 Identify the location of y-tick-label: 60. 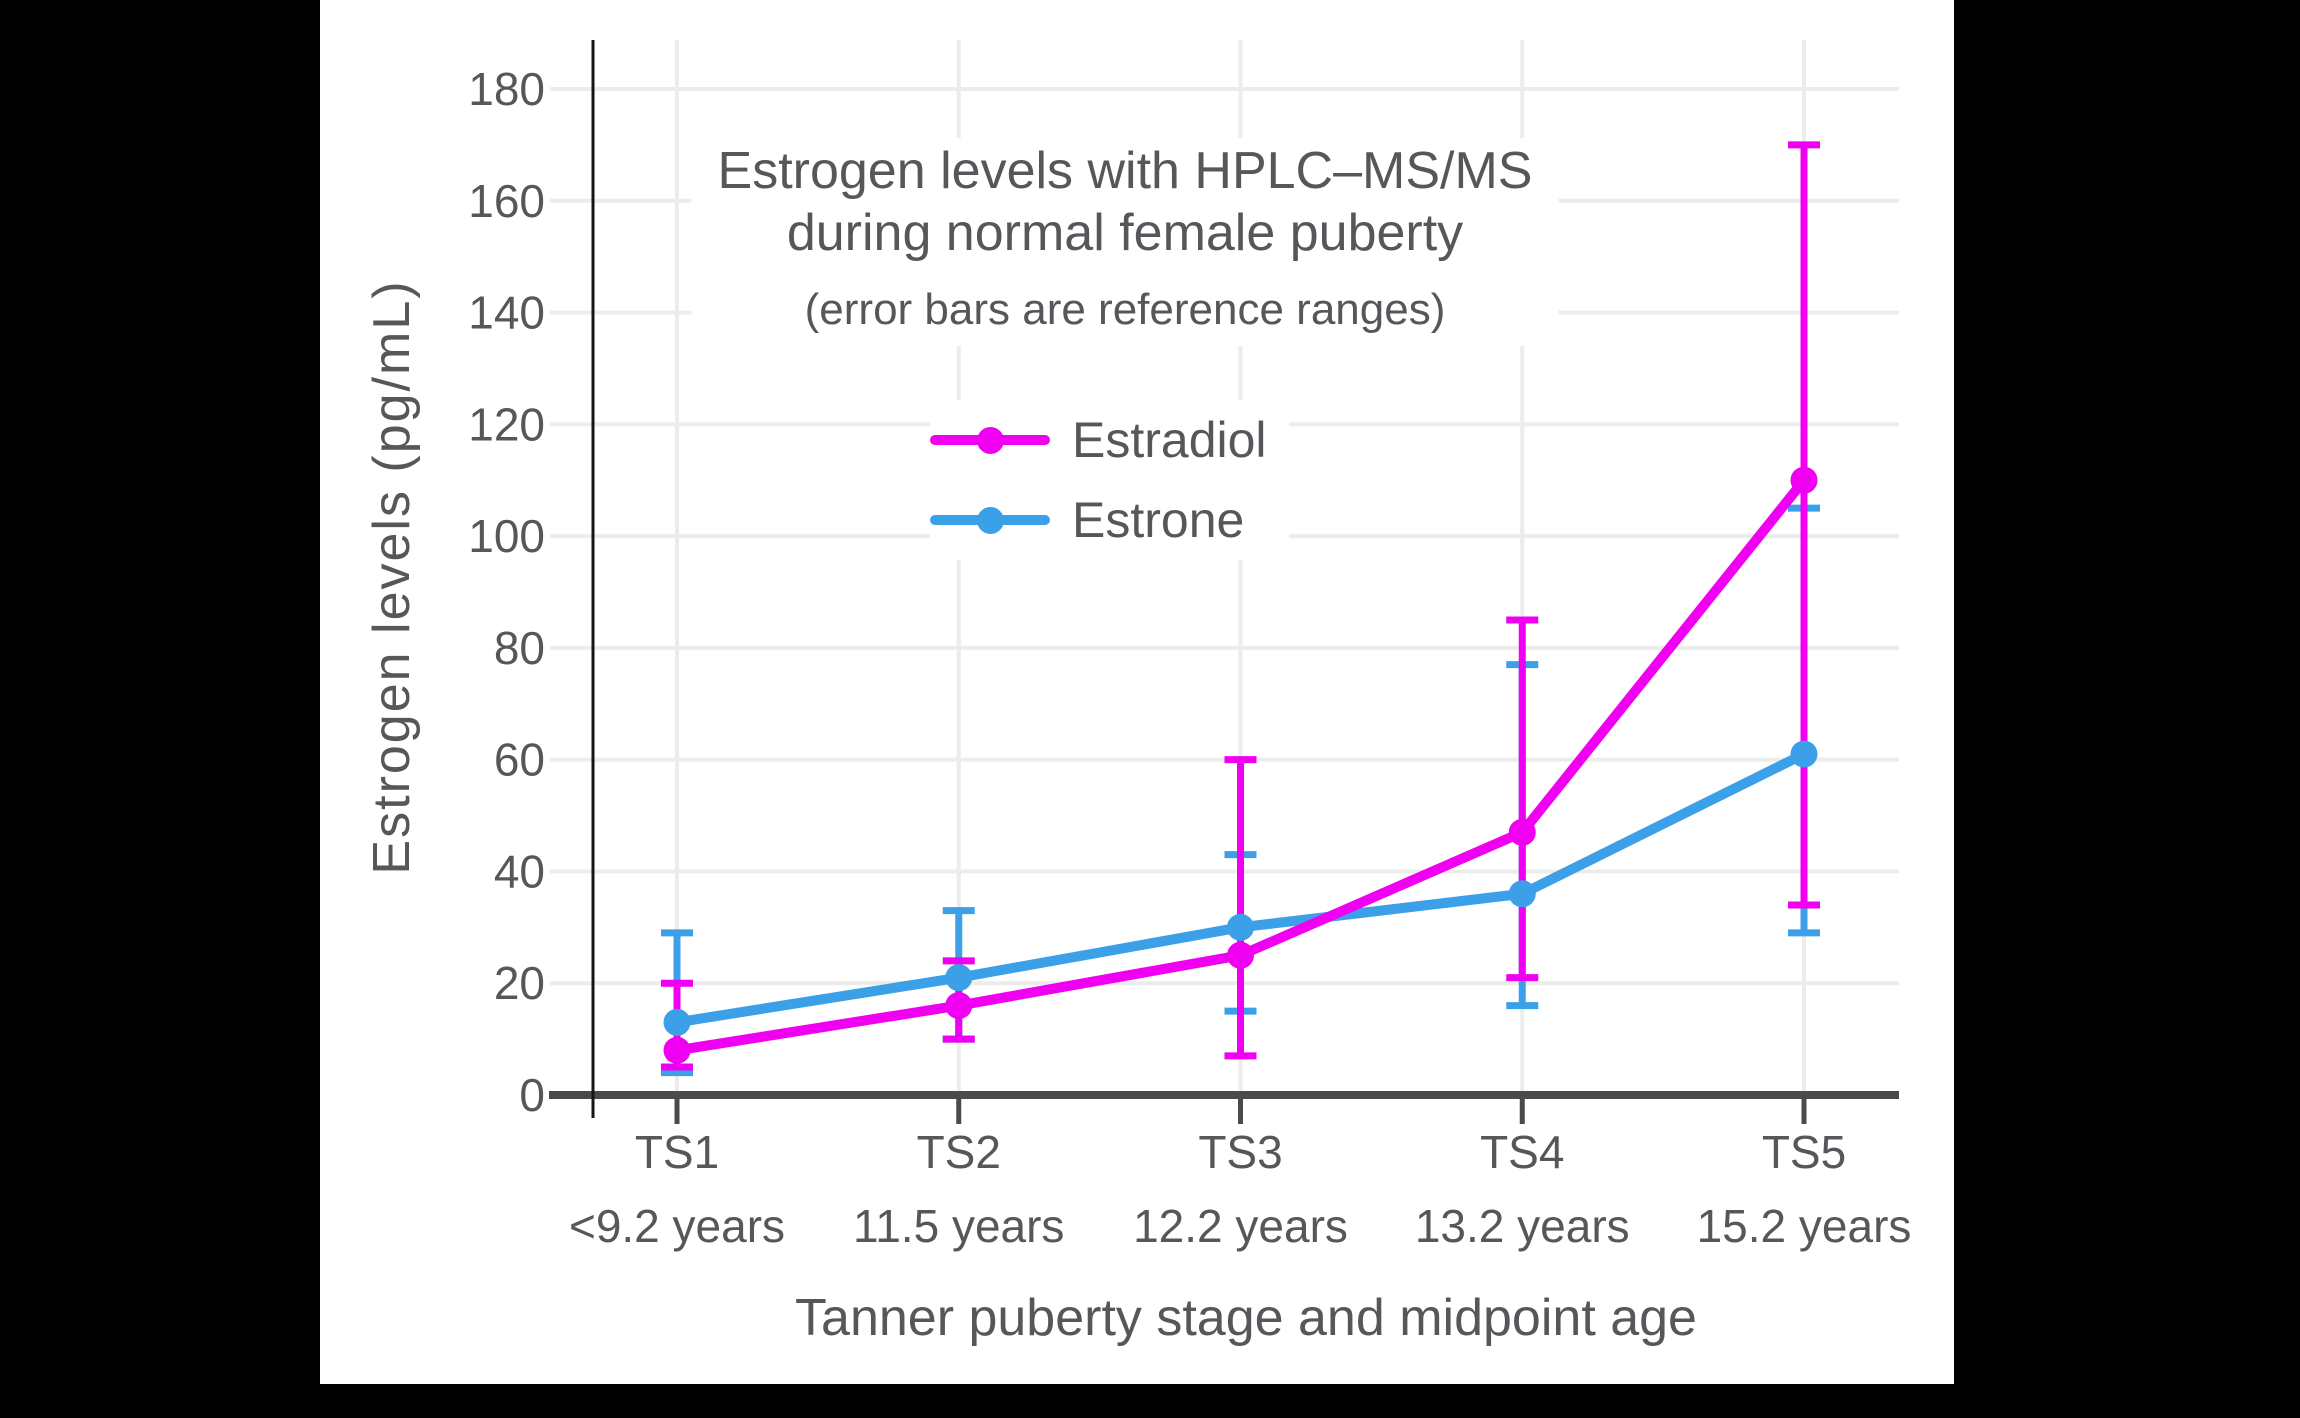
(519, 760).